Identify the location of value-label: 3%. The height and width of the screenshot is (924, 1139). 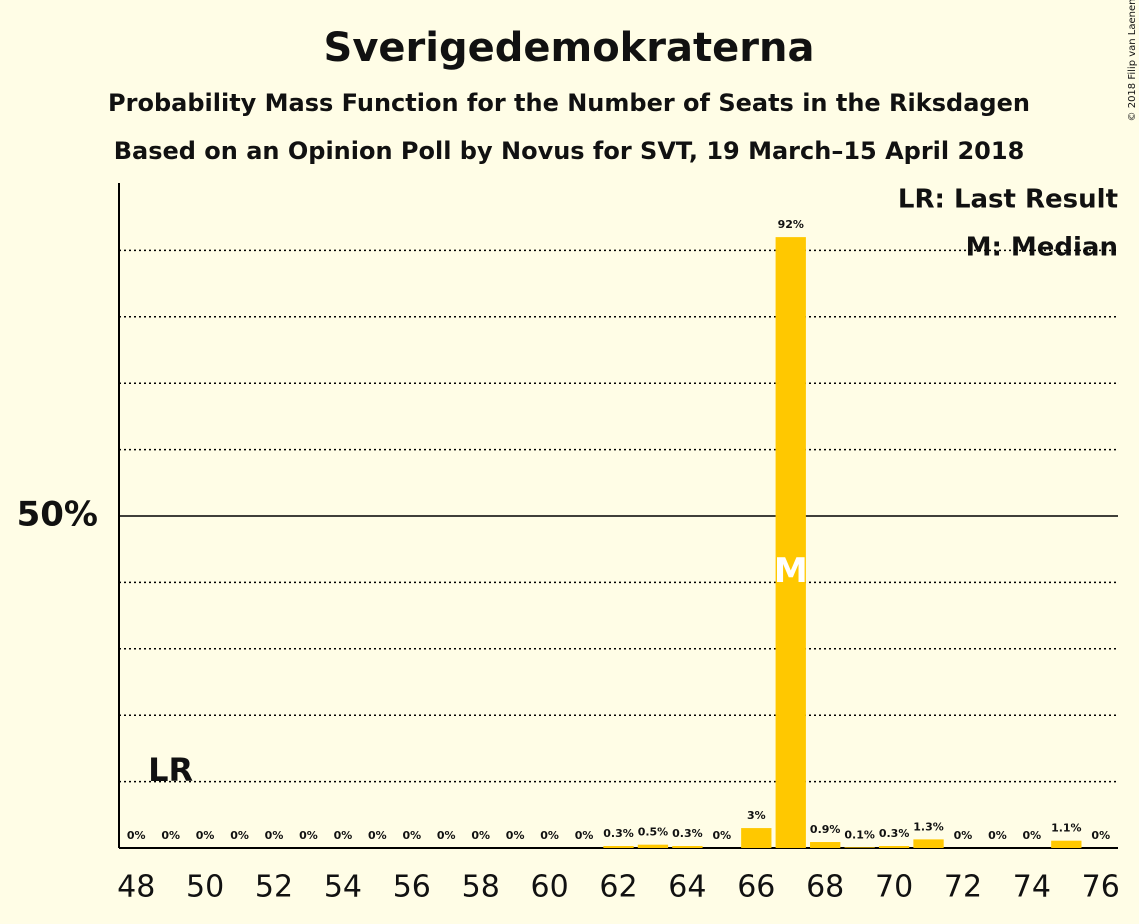
(756, 815).